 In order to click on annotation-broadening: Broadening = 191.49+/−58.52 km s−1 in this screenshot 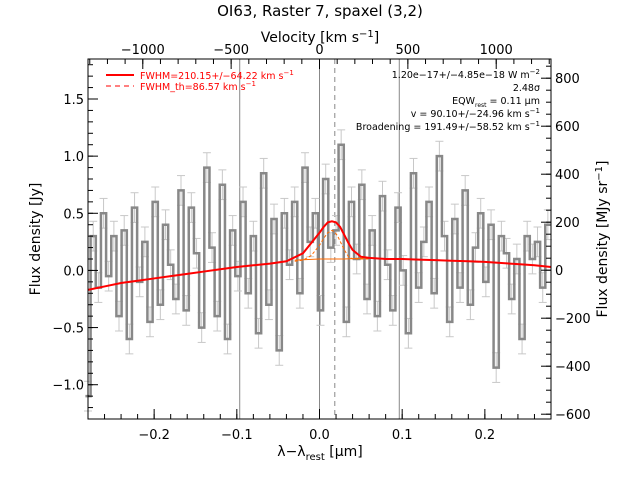, I will do `click(448, 126)`.